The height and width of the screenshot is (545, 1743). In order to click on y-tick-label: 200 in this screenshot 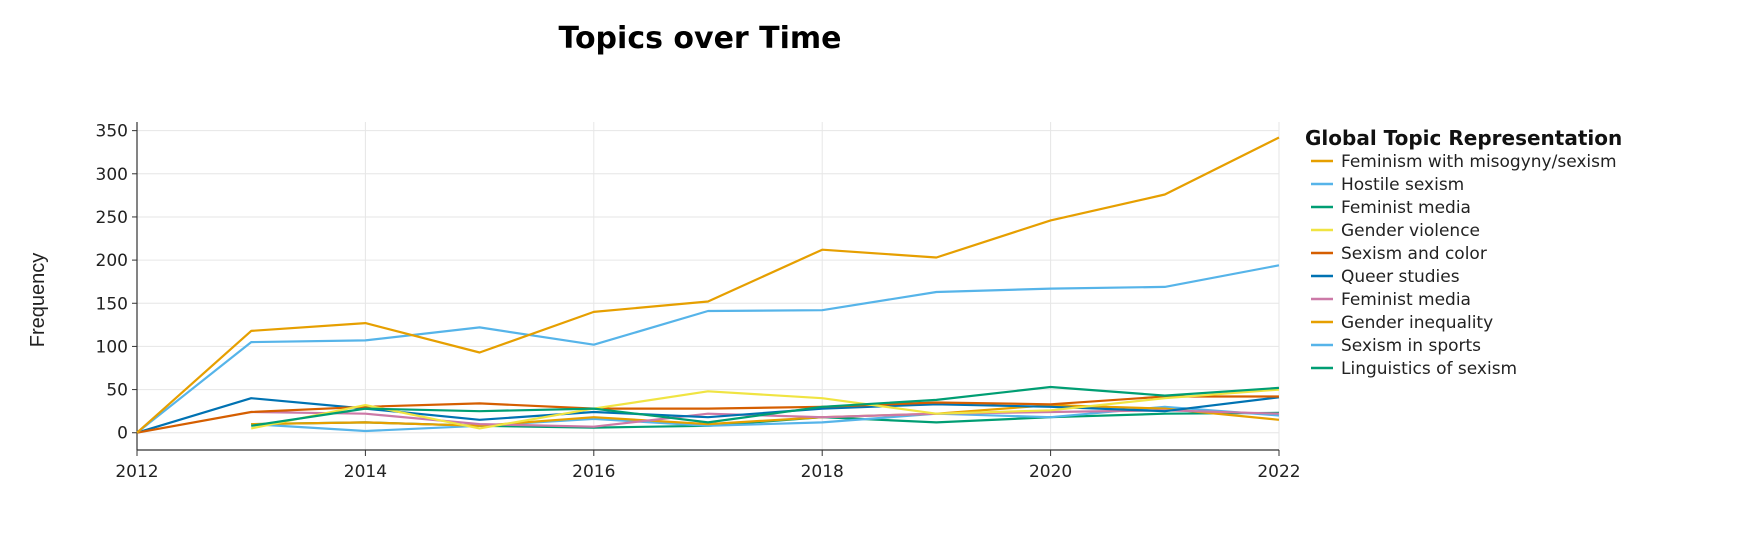, I will do `click(112, 261)`.